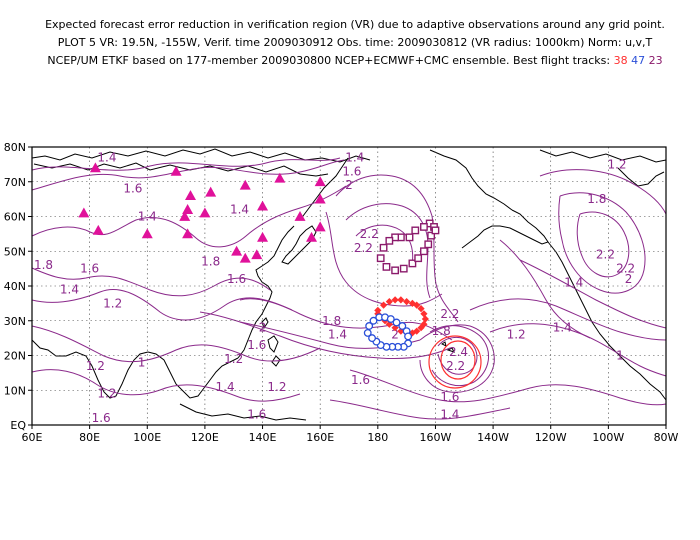  Describe the element at coordinates (377, 437) in the screenshot. I see `x-tick-label: 180` at that location.